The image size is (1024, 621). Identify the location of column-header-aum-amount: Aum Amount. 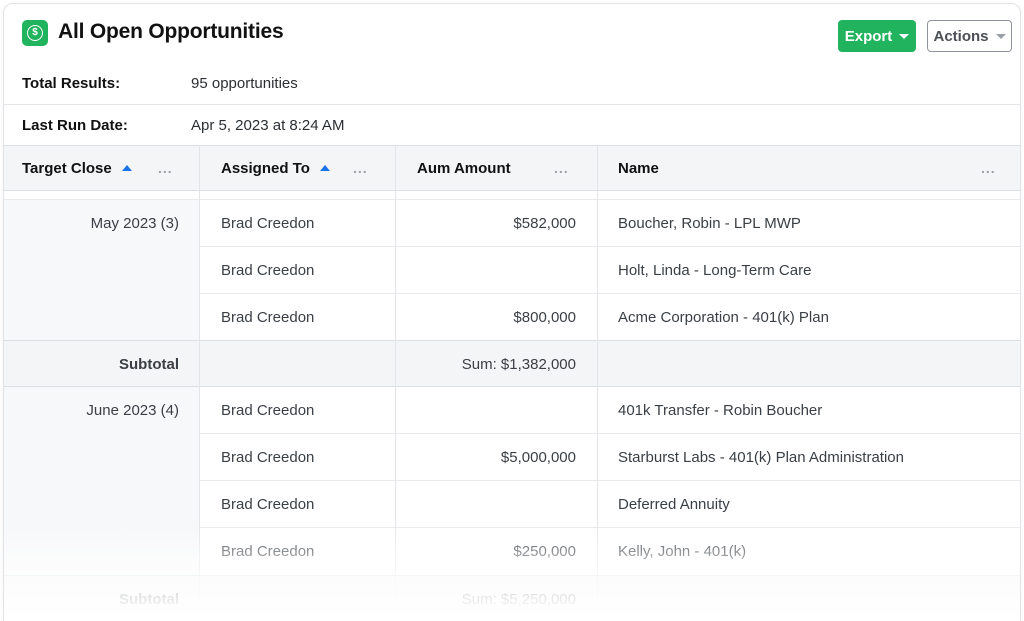
(464, 168).